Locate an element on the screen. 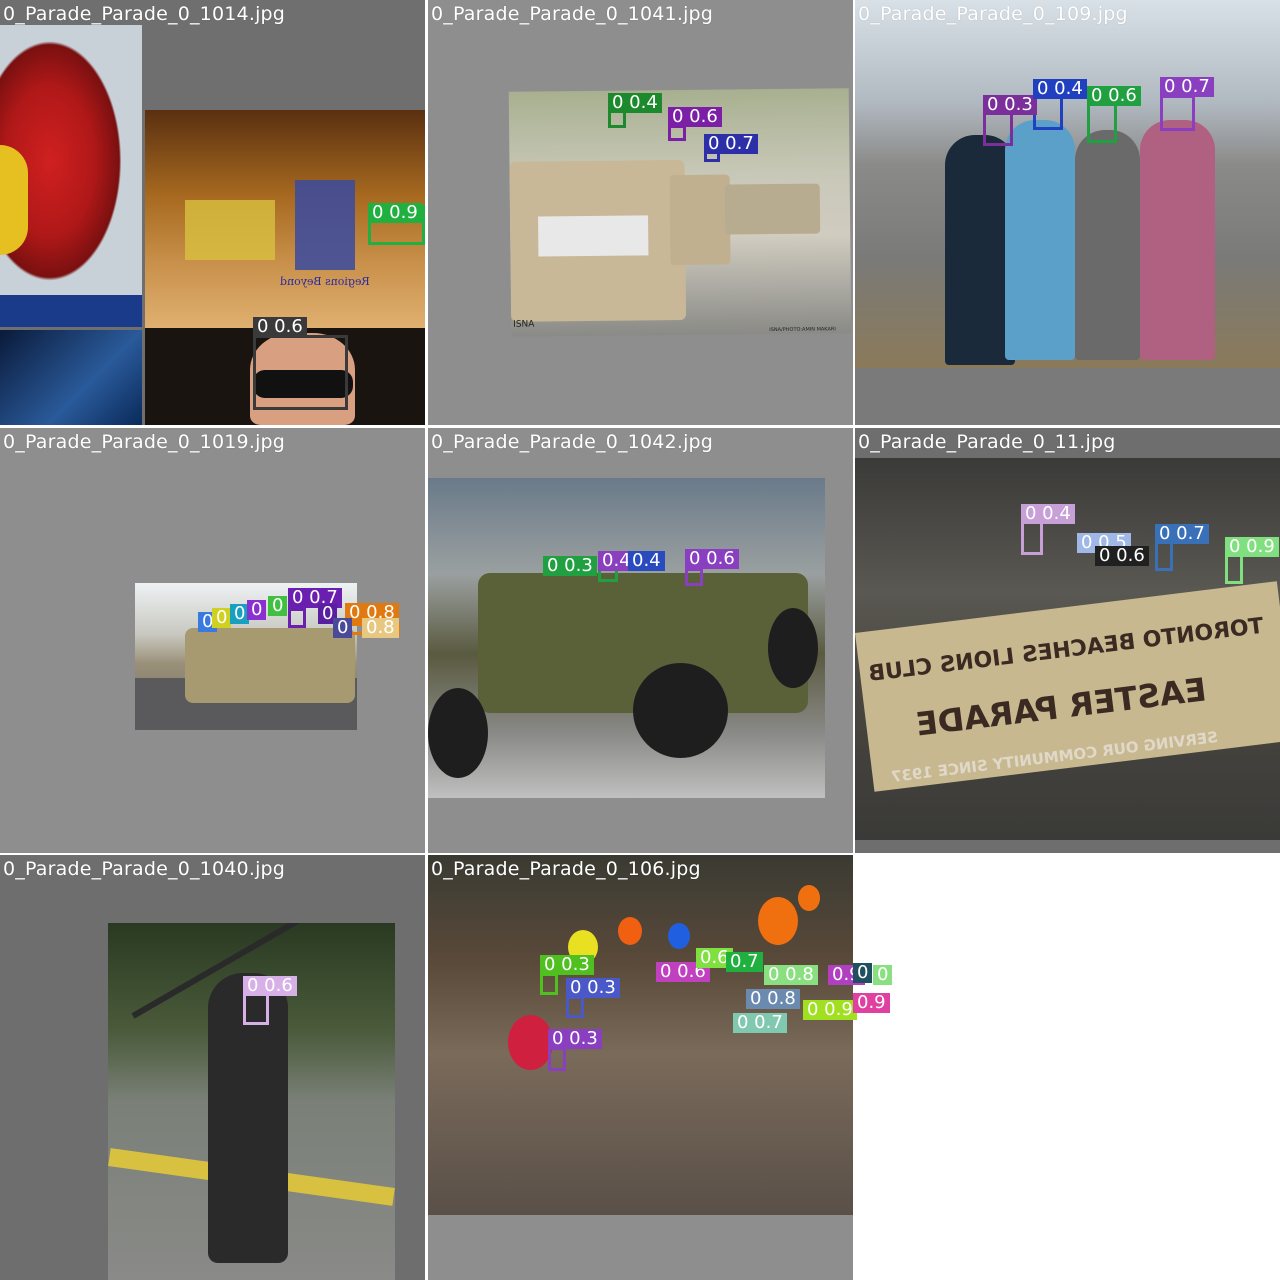 Image resolution: width=1280 pixels, height=1280 pixels. tile-filename: 0_Parade_Parade_0_106.jpg is located at coordinates (566, 869).